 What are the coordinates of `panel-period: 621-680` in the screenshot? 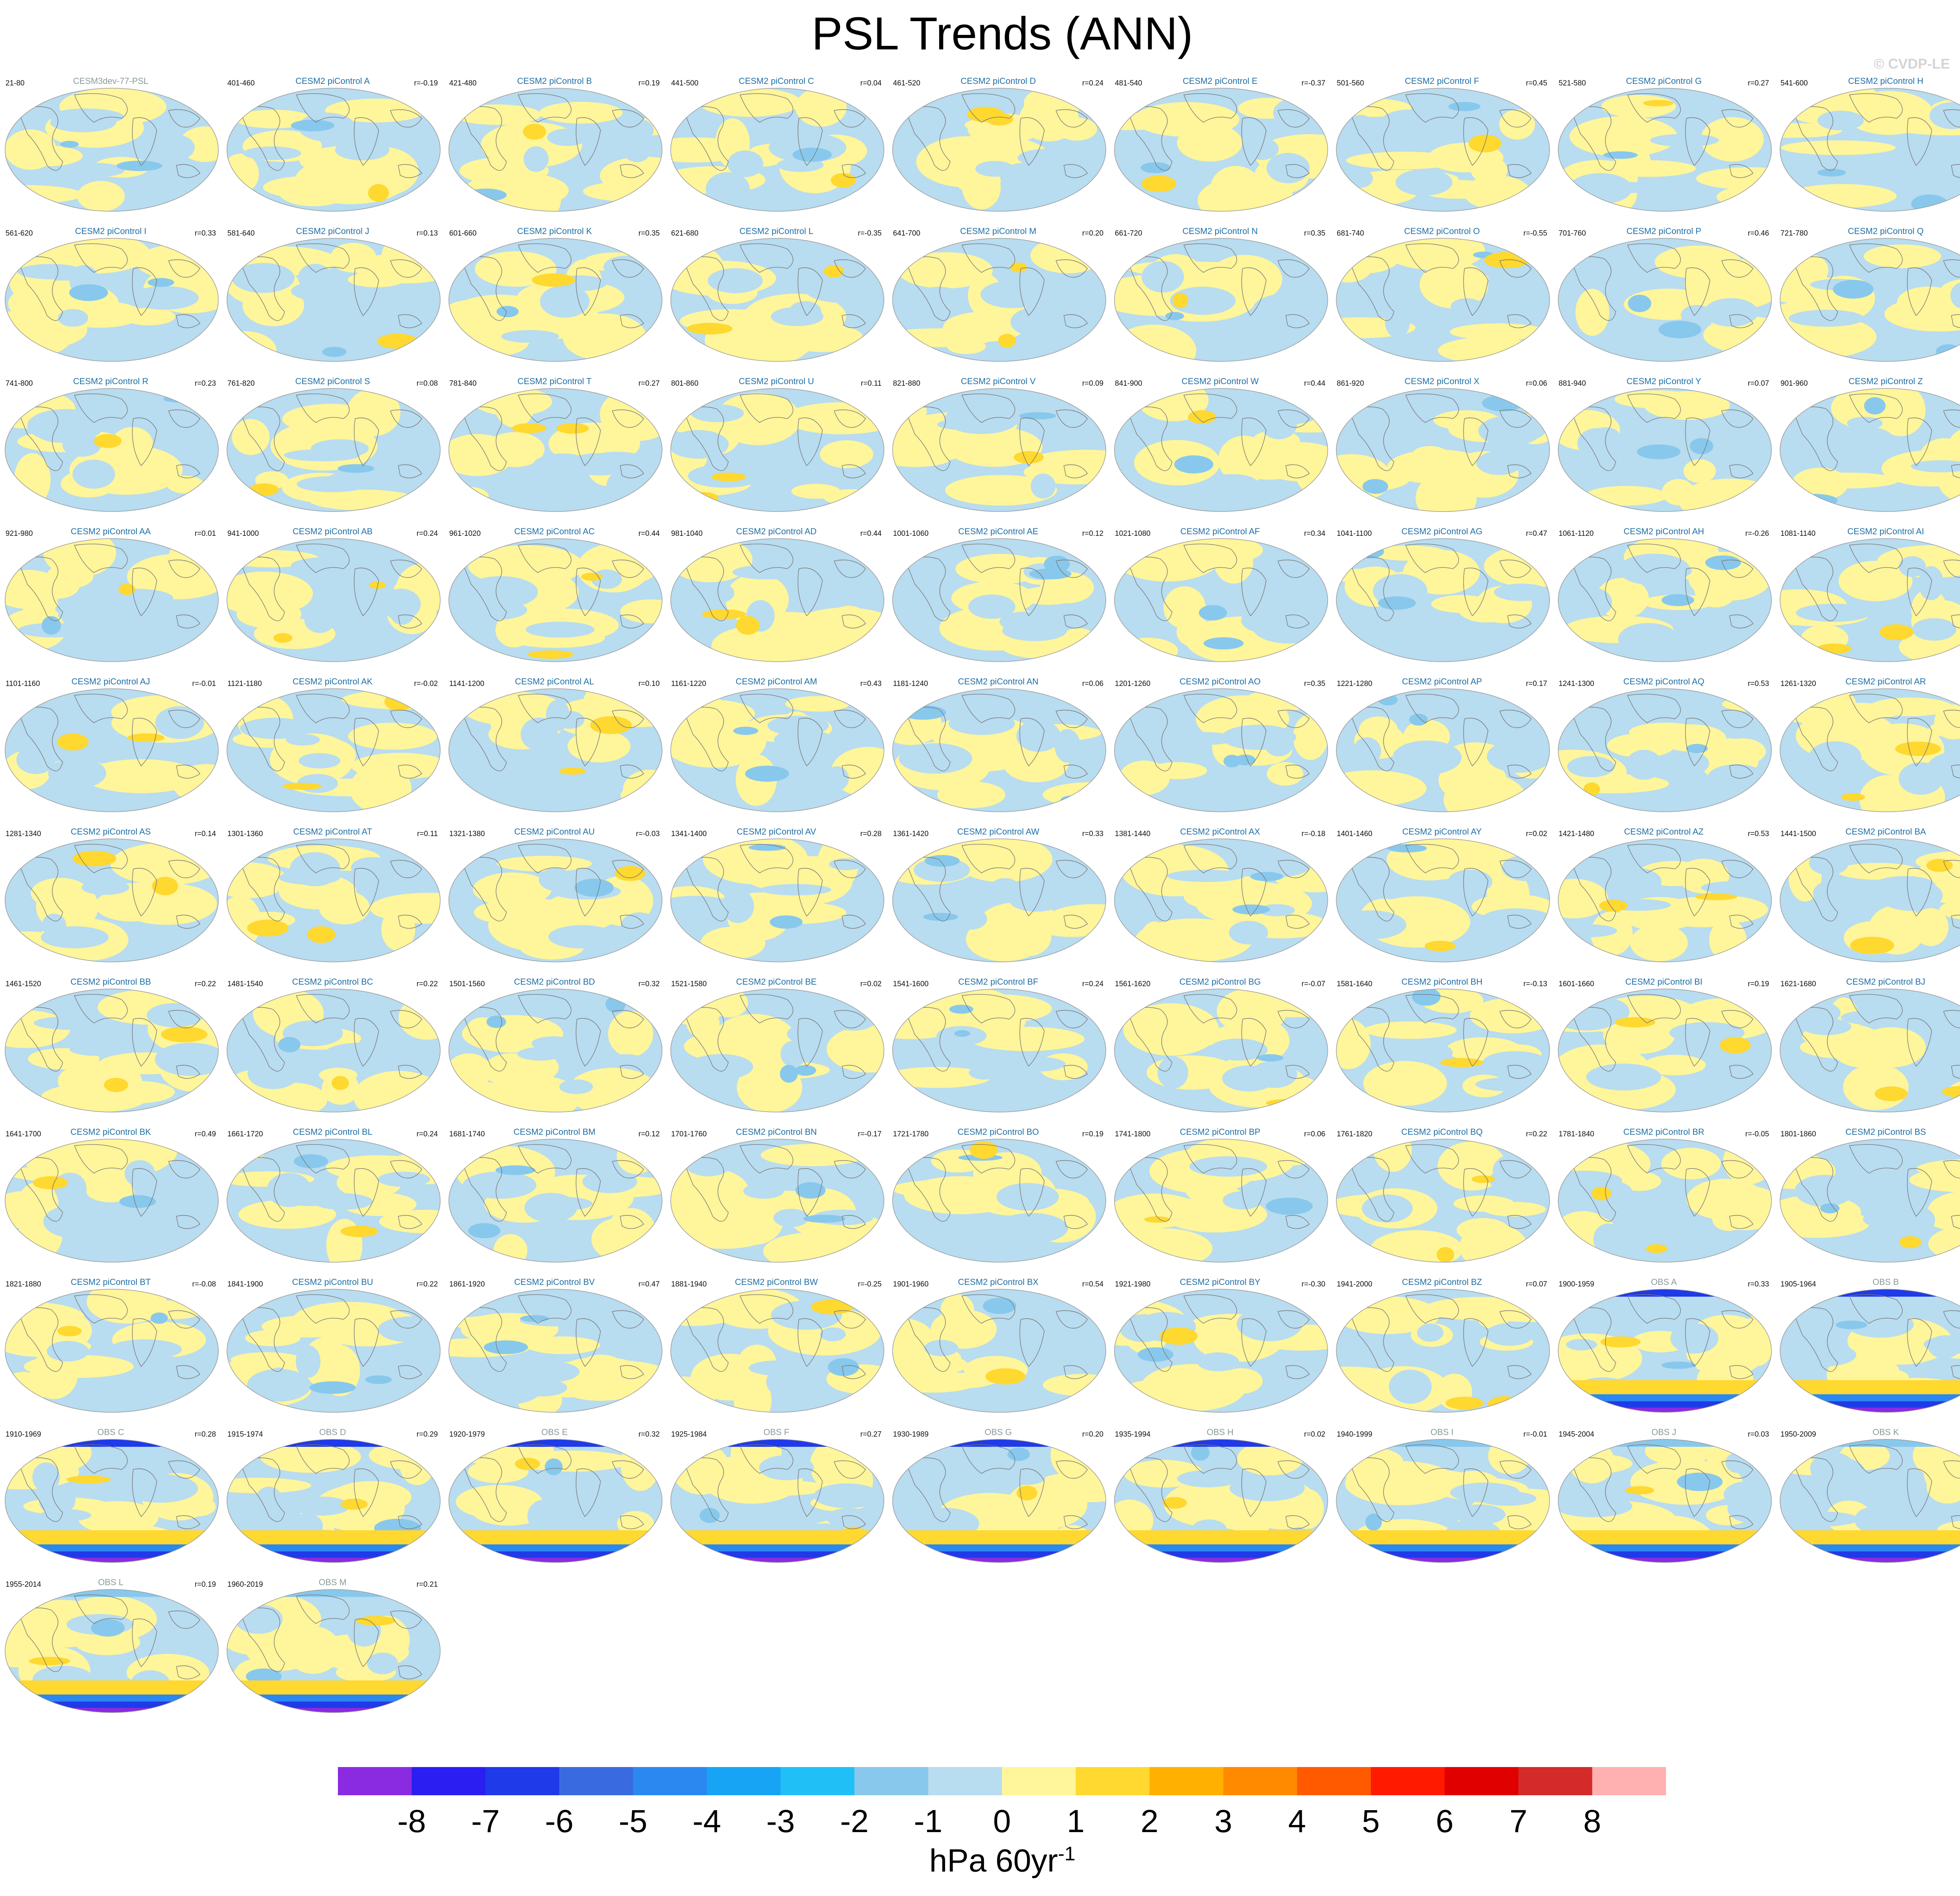 It's located at (685, 234).